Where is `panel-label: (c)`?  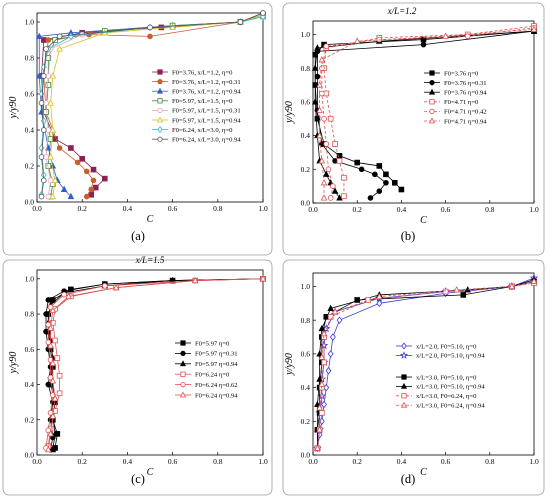 panel-label: (c) is located at coordinates (138, 479).